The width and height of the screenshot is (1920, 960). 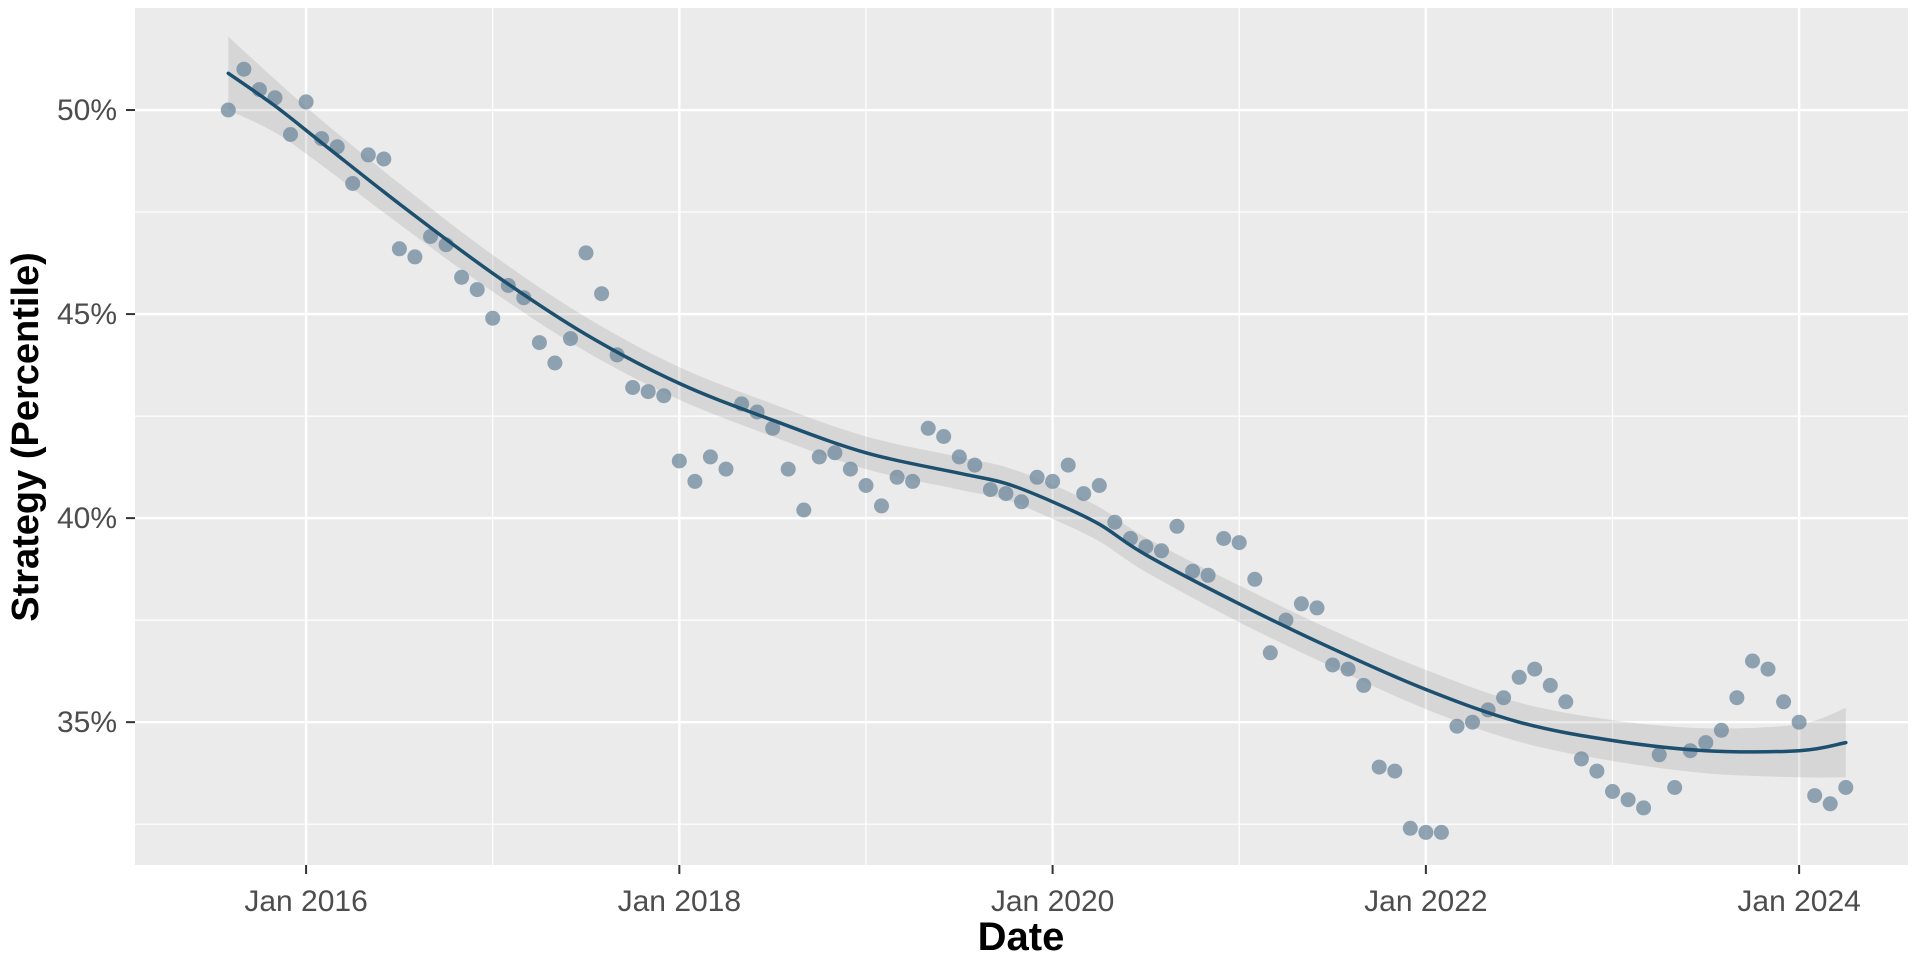 I want to click on x-tick-label: Jan 2022, so click(x=1425, y=901).